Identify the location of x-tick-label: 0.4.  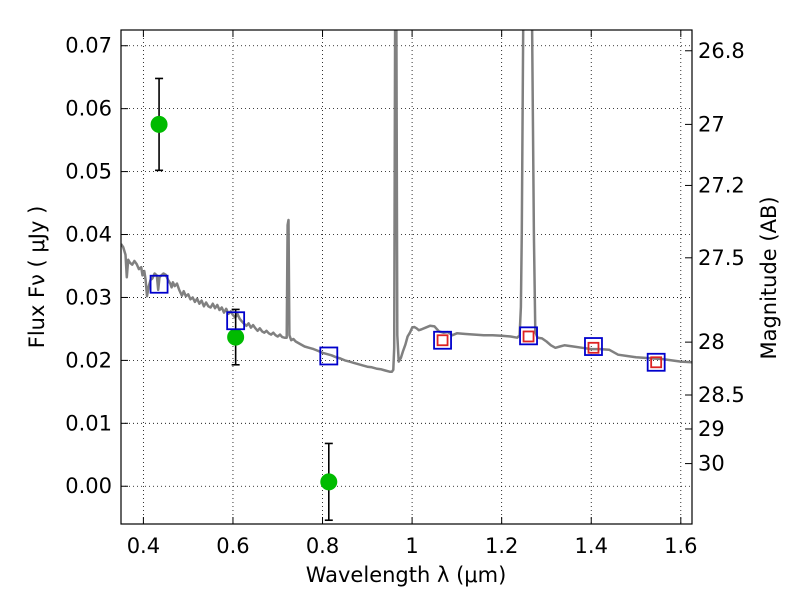
(143, 546).